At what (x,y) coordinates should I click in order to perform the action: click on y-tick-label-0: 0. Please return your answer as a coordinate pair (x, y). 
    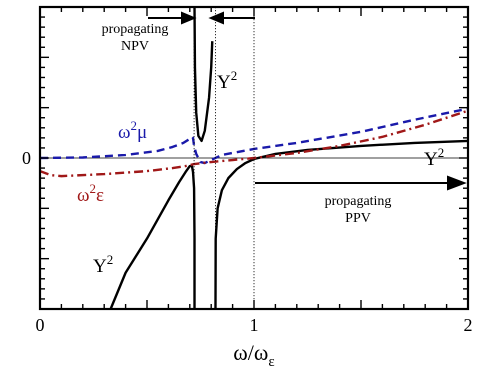
    Looking at the image, I should click on (26, 158).